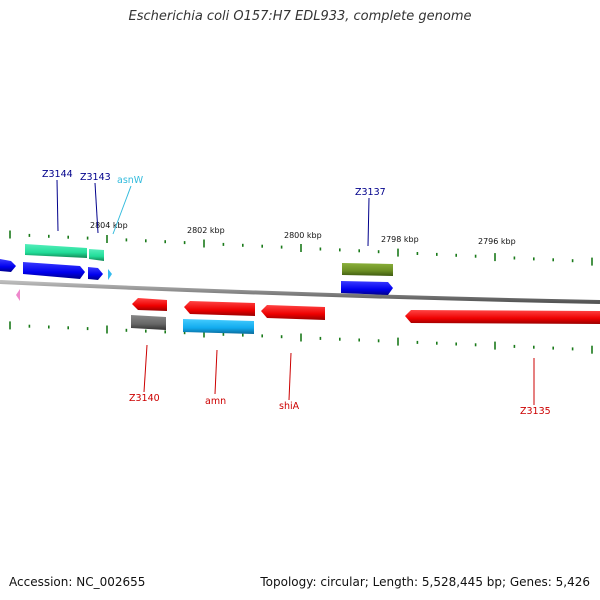  Describe the element at coordinates (218, 326) in the screenshot. I see `feature-cyan` at that location.